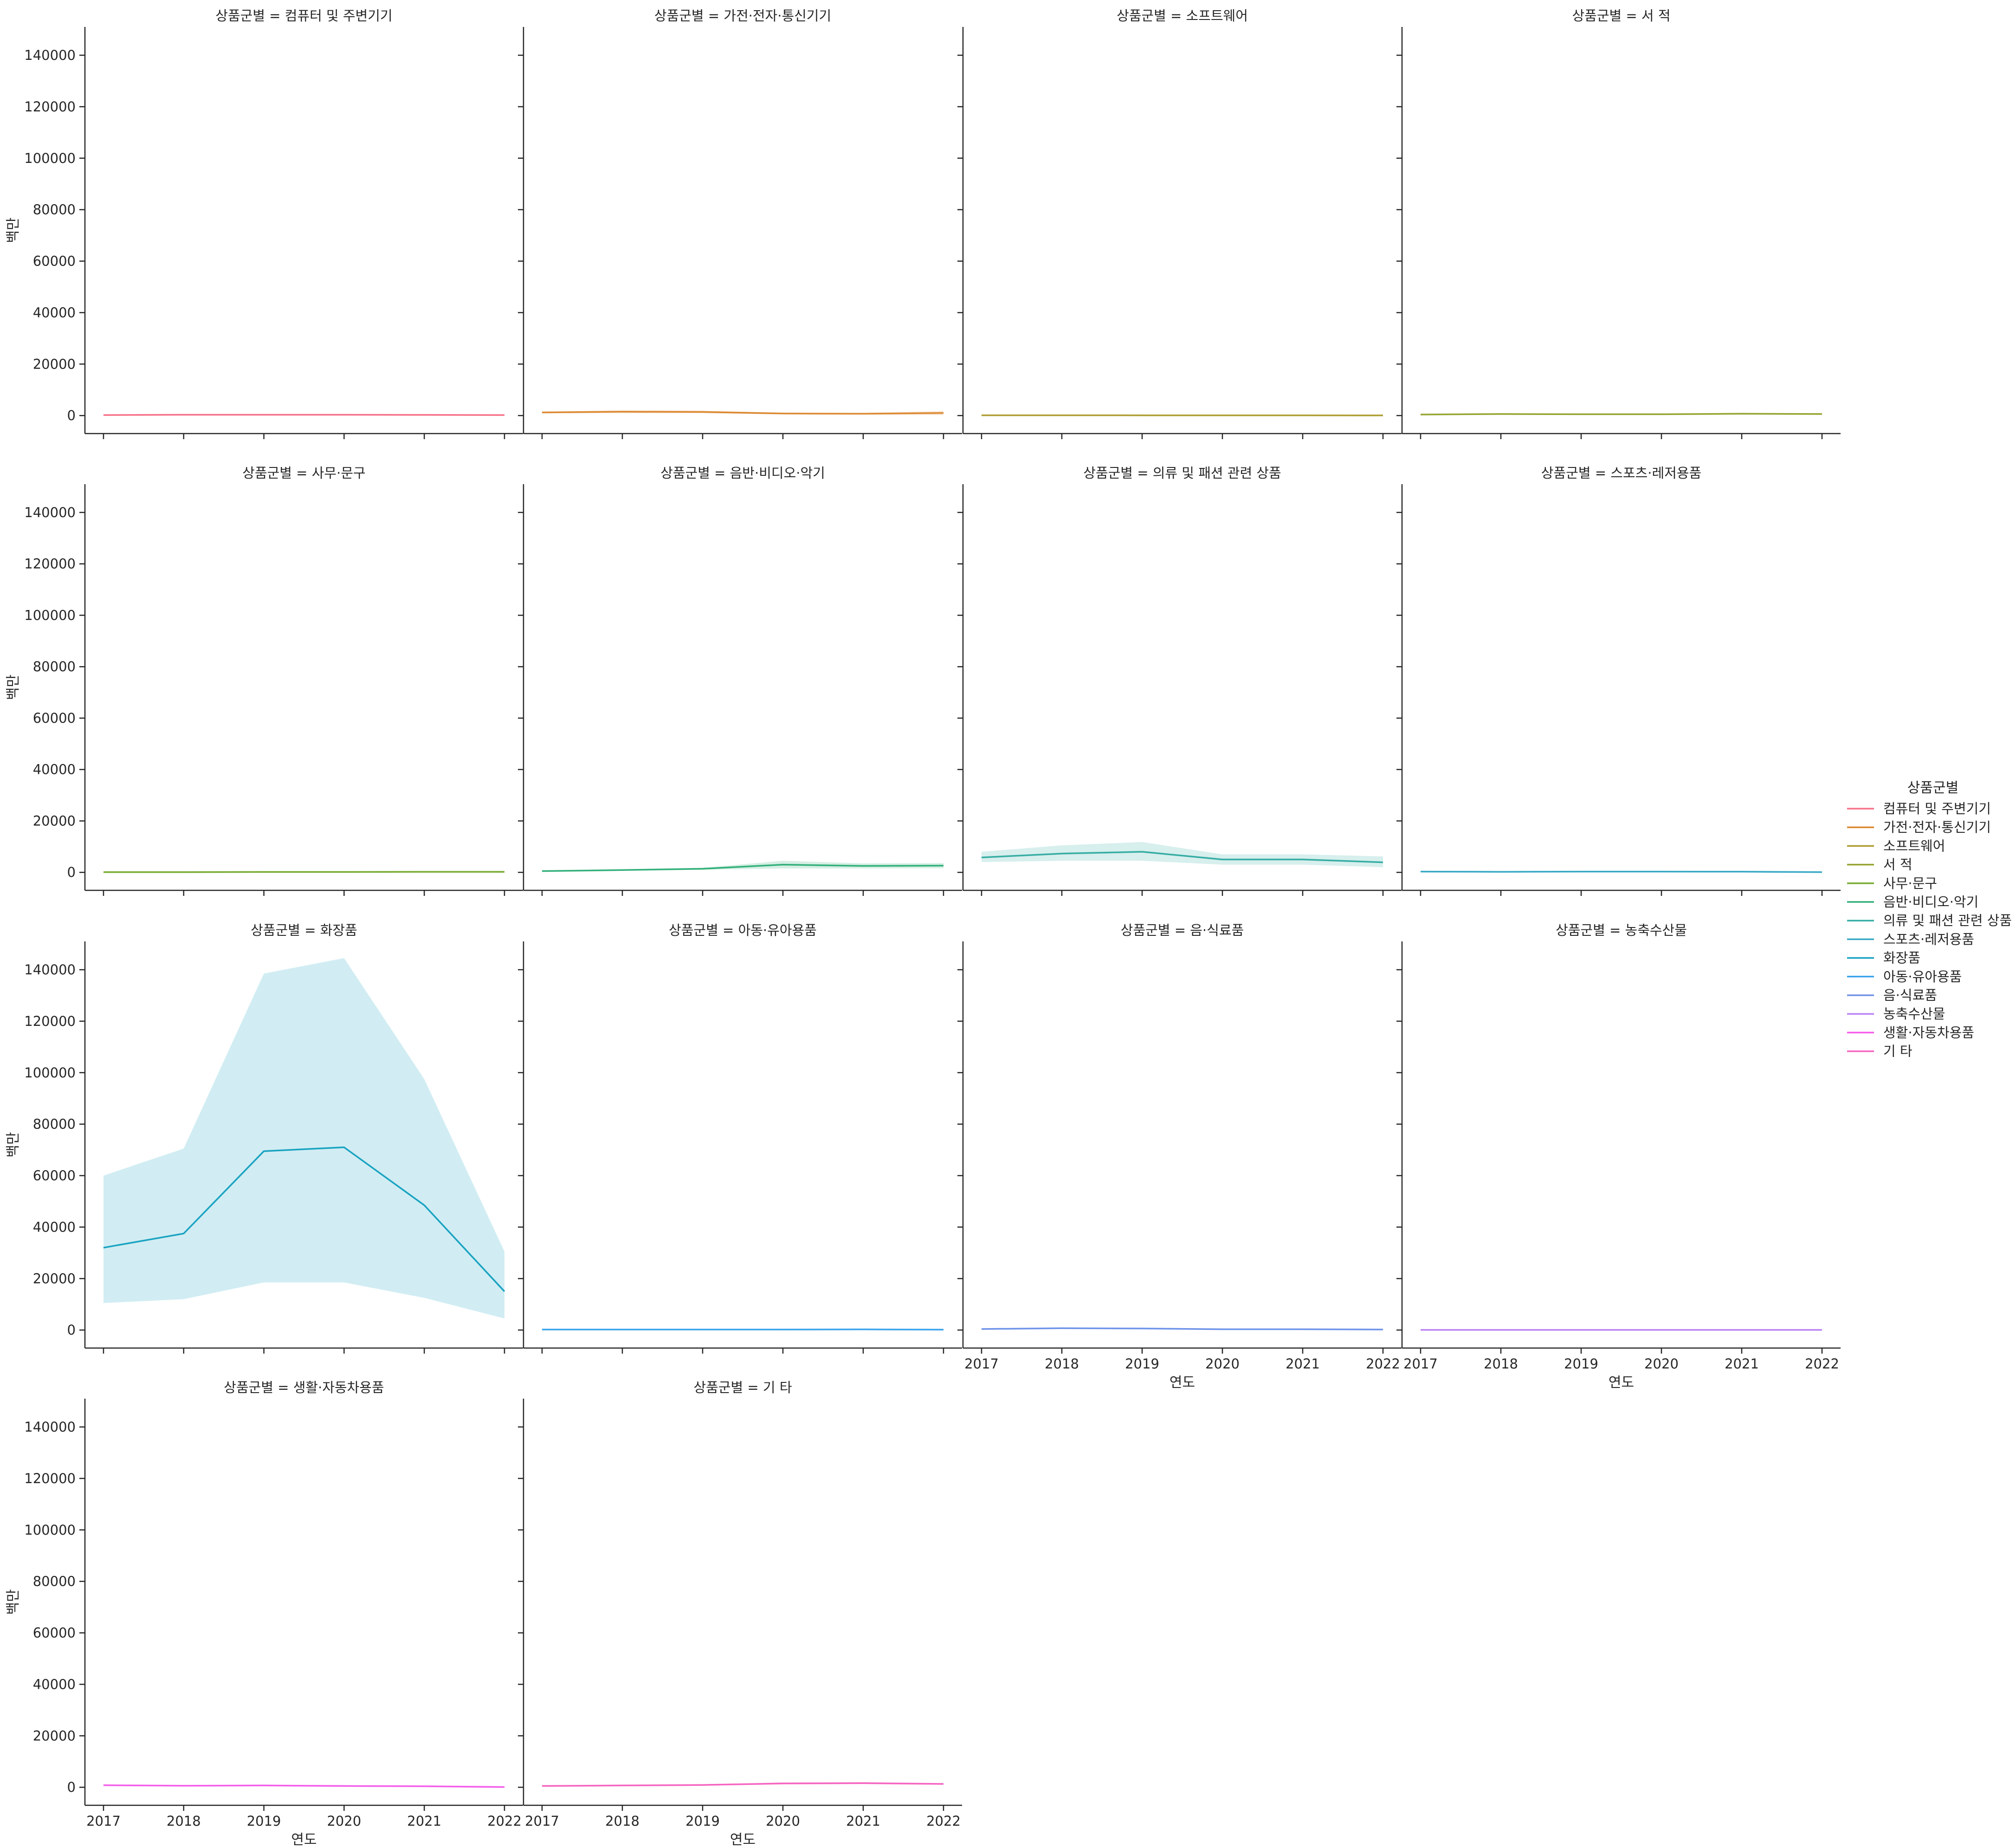  What do you see at coordinates (54, 261) in the screenshot?
I see `y-tick-label: 60000` at bounding box center [54, 261].